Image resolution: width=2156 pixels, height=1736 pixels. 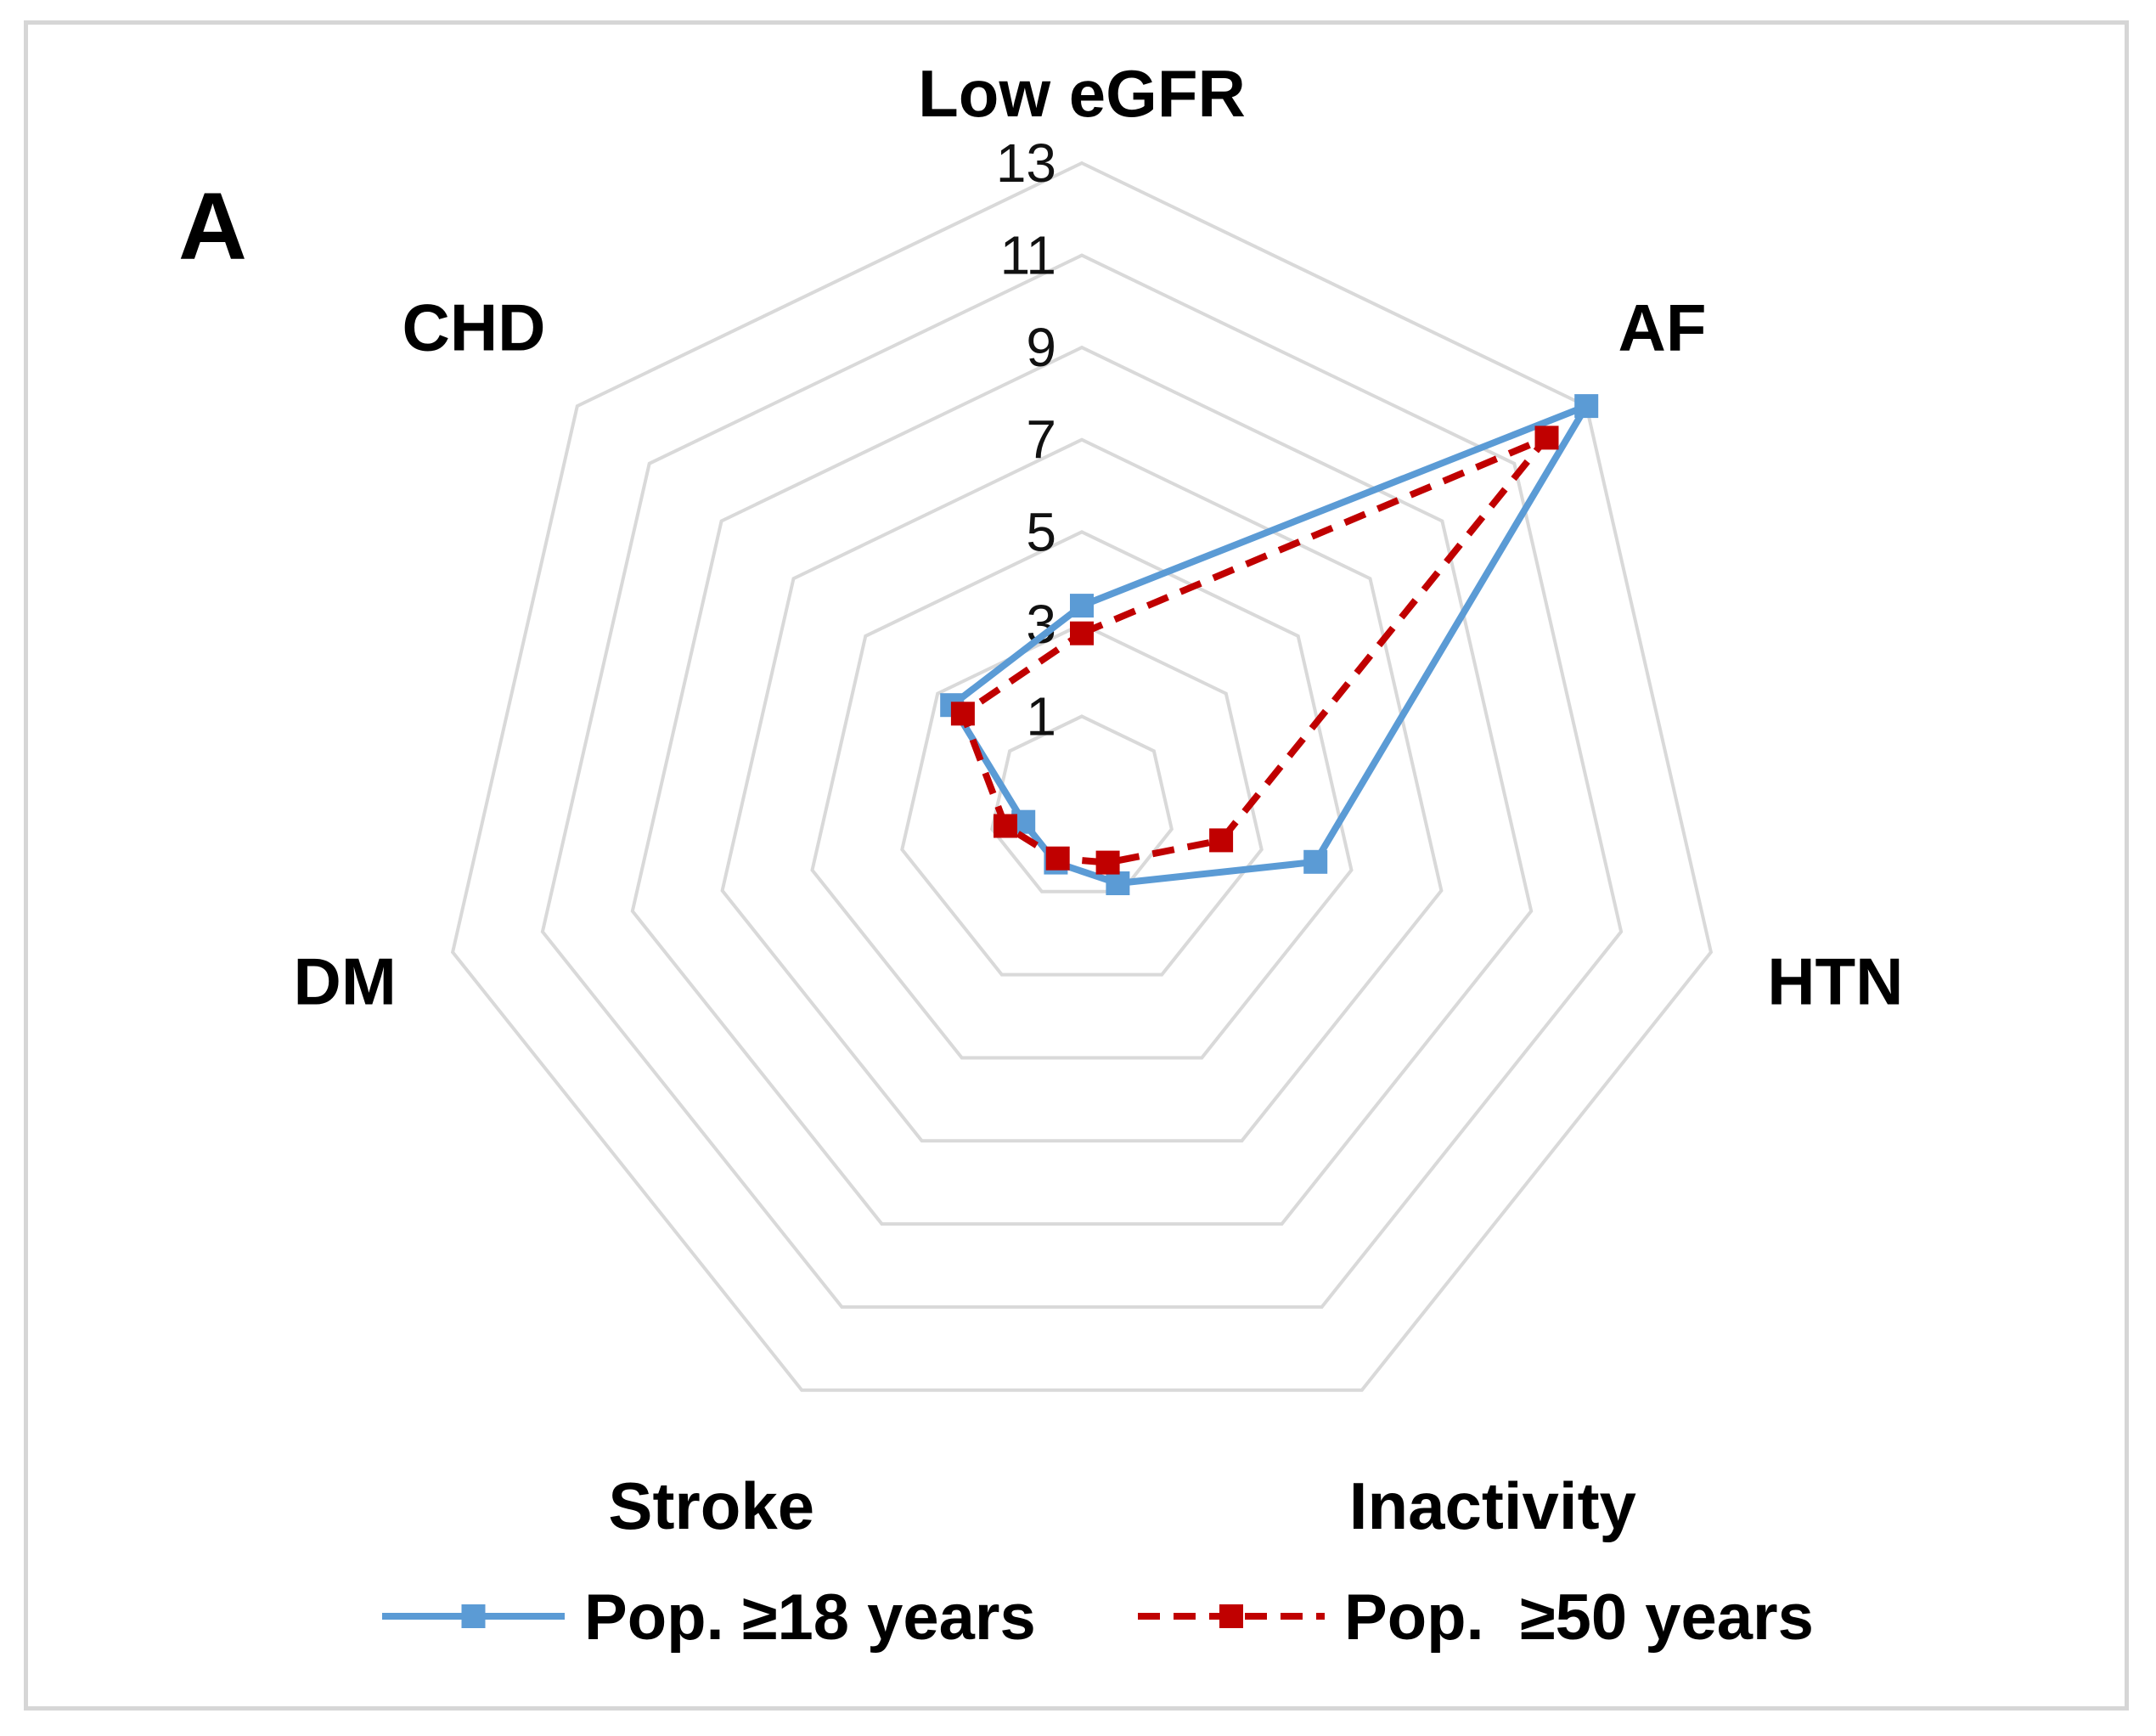 What do you see at coordinates (1026, 163) in the screenshot?
I see `tick-label-13: 13` at bounding box center [1026, 163].